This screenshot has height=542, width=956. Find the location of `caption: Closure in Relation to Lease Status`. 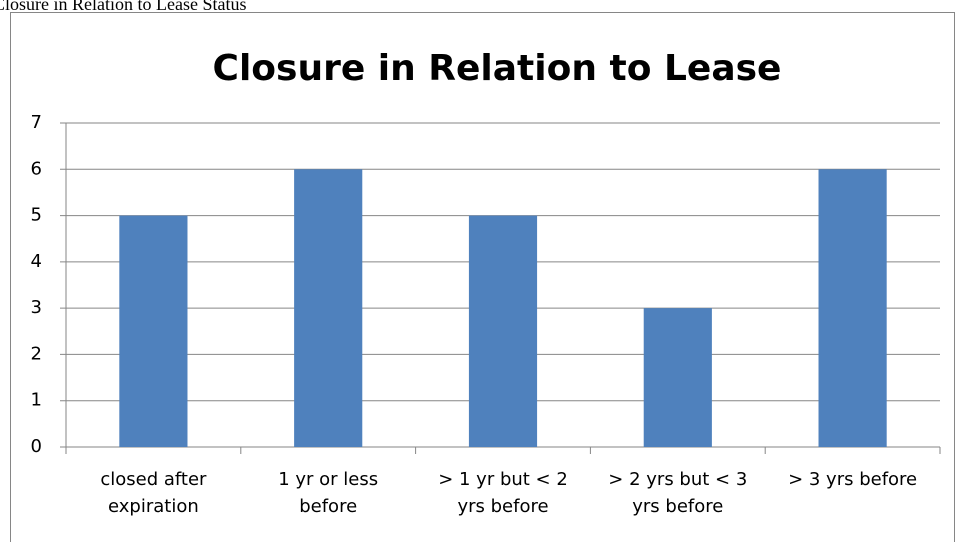

caption: Closure in Relation to Lease Status is located at coordinates (123, 7).